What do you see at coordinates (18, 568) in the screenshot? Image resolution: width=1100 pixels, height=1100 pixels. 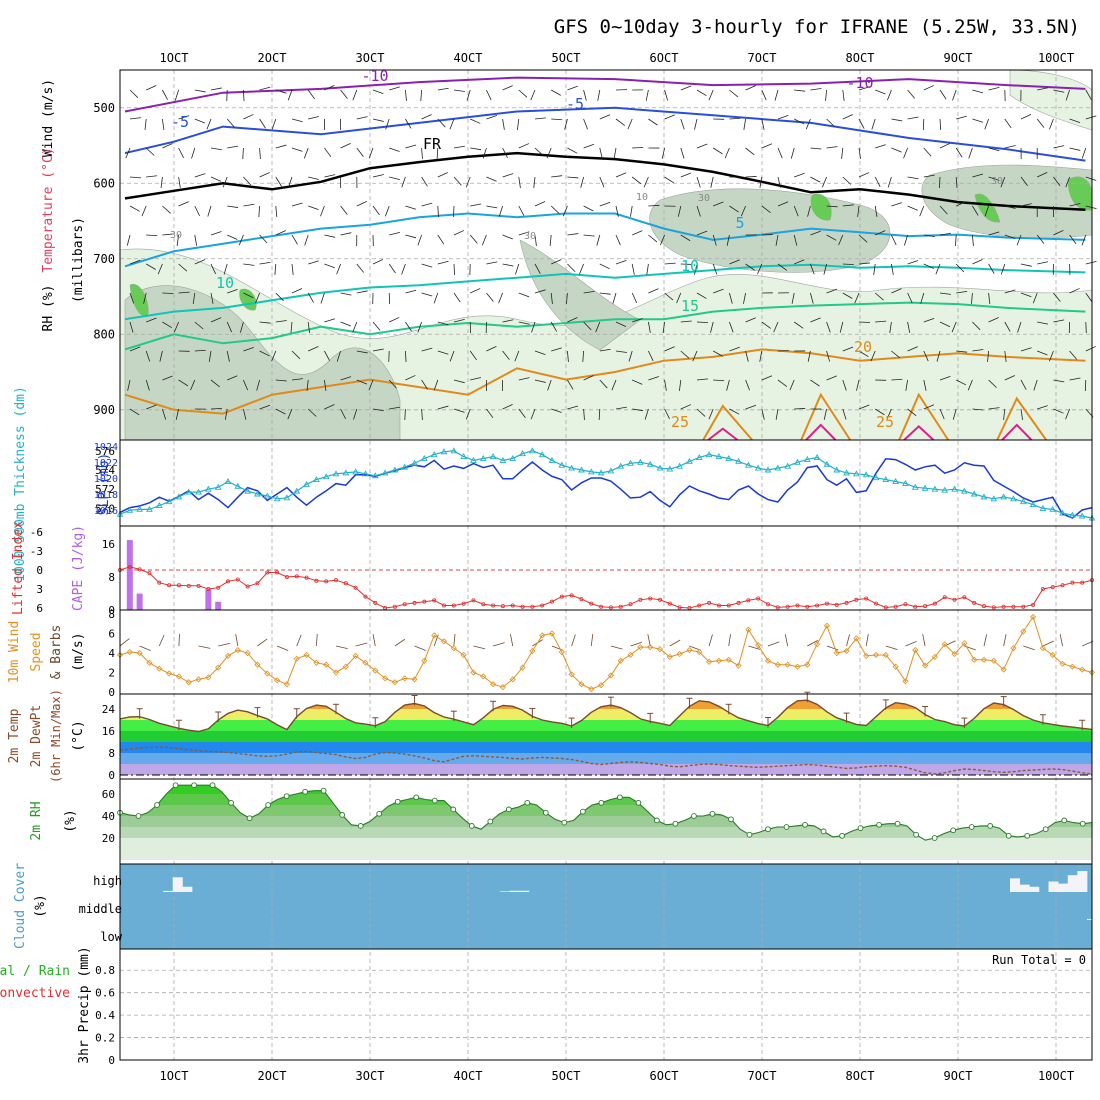 I see `lifted-index-ylabel: Lifted Index` at bounding box center [18, 568].